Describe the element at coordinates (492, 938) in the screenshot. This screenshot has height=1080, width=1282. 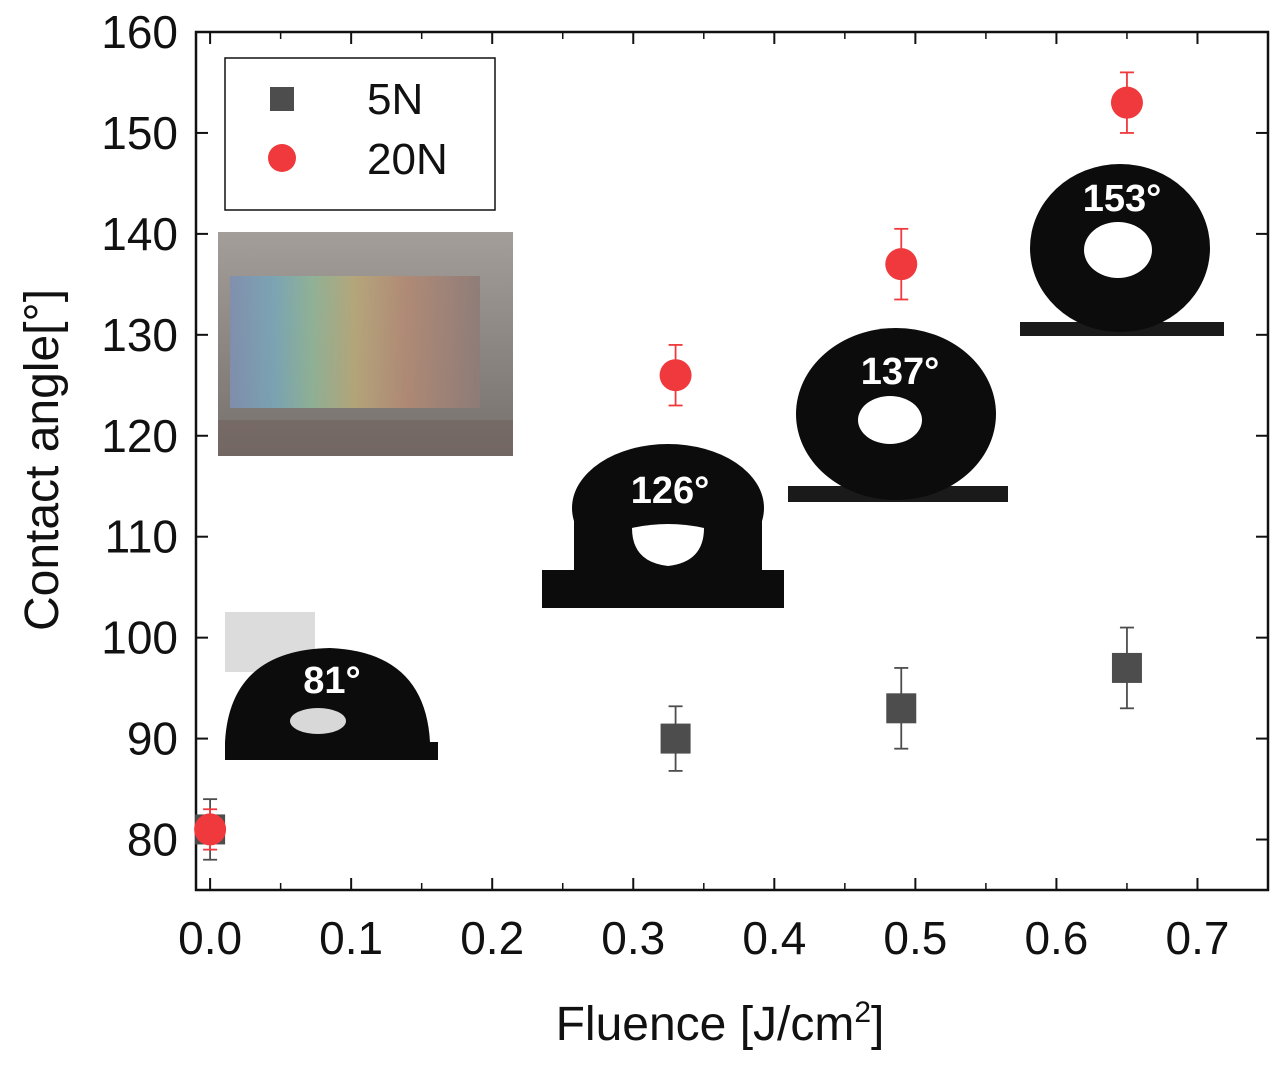
I see `x-tick-label: 0.2` at that location.